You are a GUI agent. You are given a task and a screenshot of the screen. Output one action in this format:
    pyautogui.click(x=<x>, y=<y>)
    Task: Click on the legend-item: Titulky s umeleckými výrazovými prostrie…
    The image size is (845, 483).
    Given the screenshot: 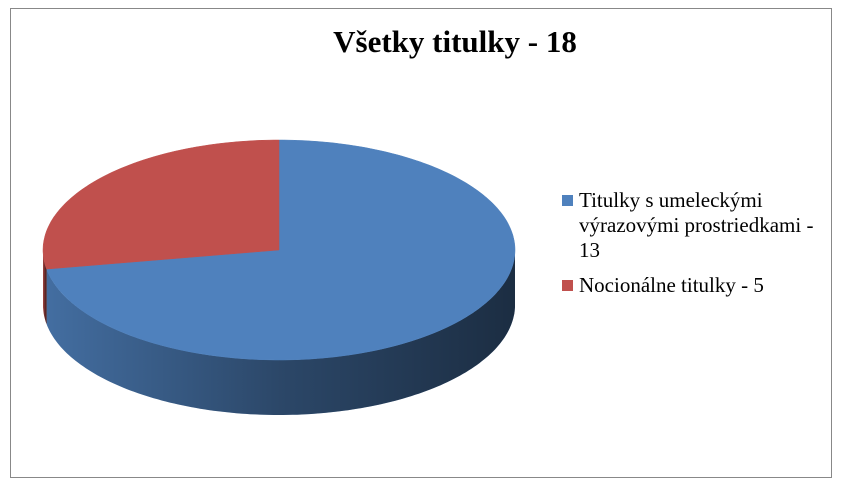 What is the action you would take?
    pyautogui.click(x=693, y=225)
    